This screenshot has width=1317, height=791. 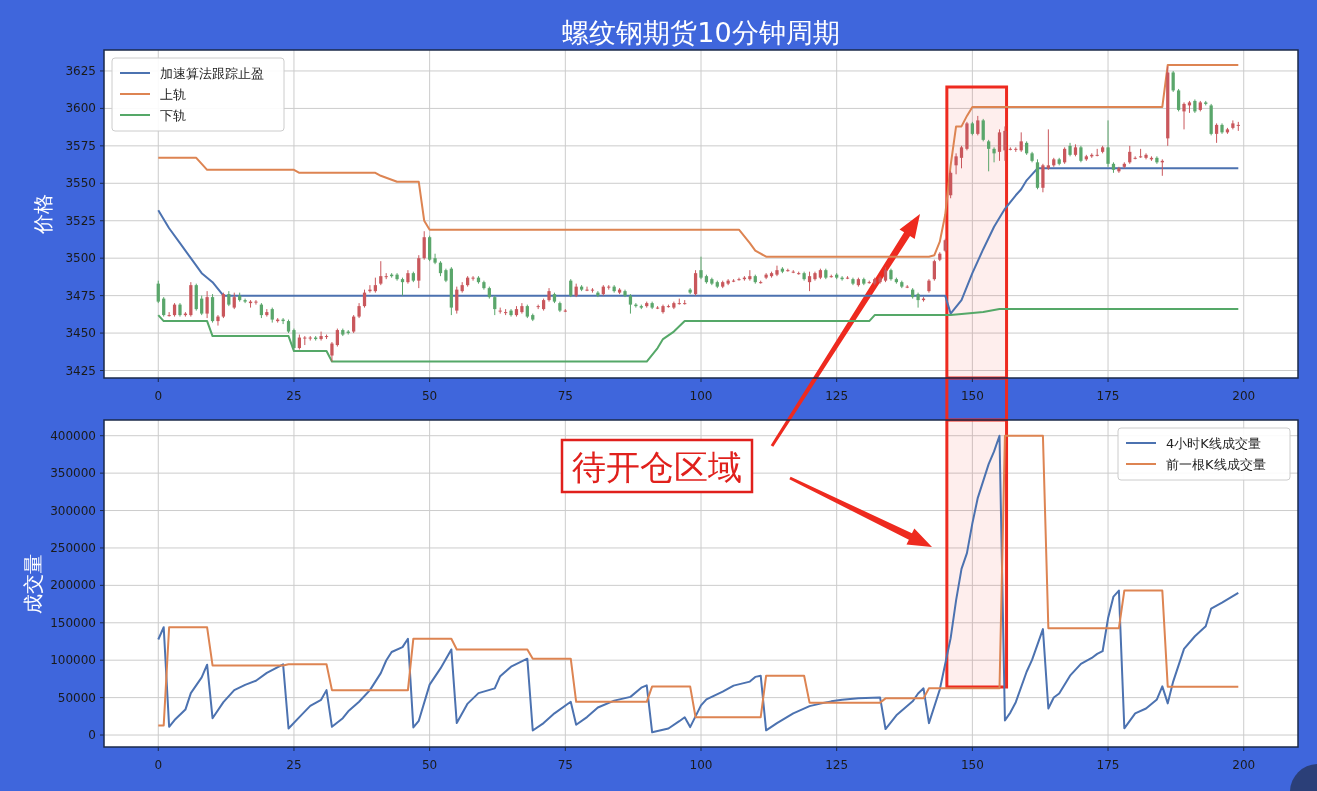 I want to click on y-tick-label: 3525, so click(x=80, y=220).